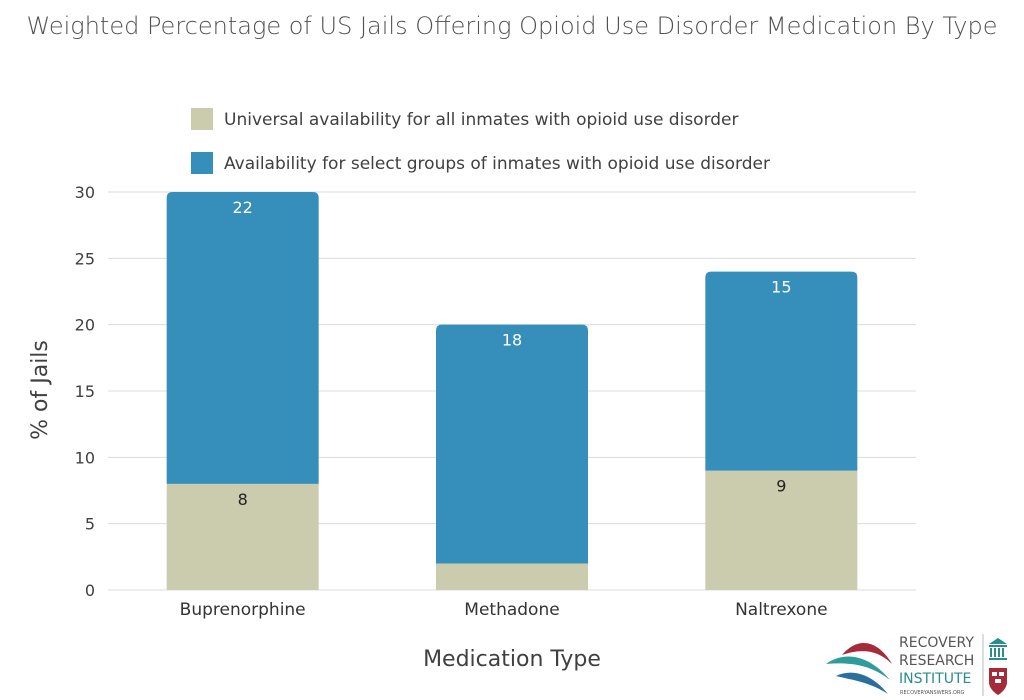 This screenshot has height=700, width=1024. What do you see at coordinates (936, 643) in the screenshot?
I see `logo-line-1: RECOVERY` at bounding box center [936, 643].